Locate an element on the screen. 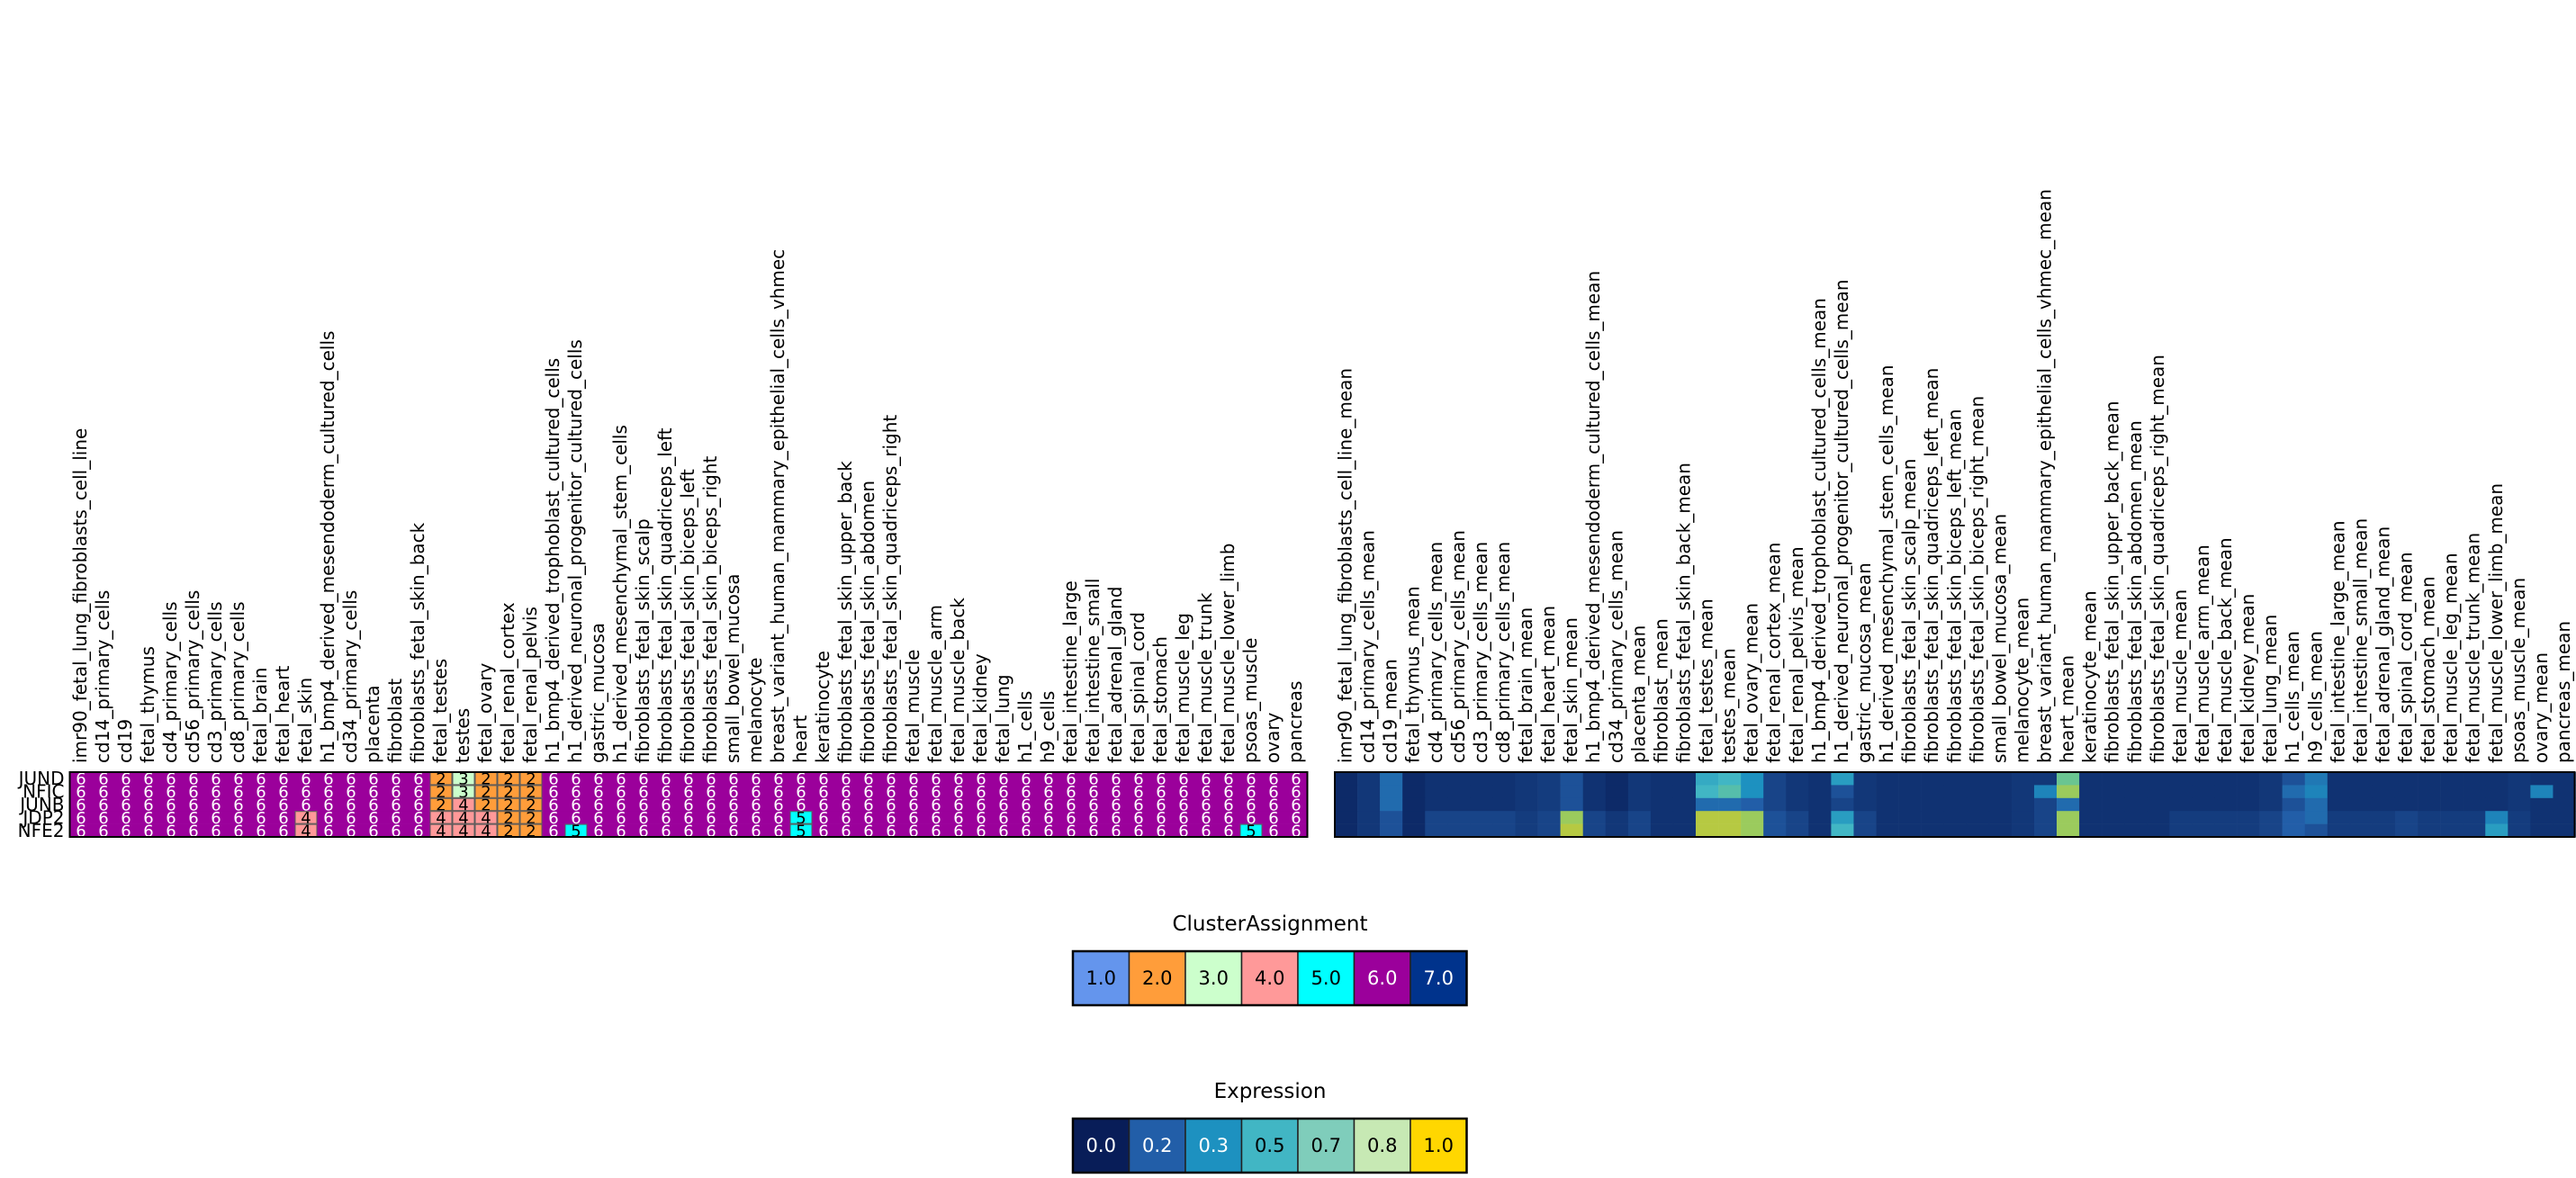 This screenshot has width=2576, height=1178. column-label: testes is located at coordinates (462, 735).